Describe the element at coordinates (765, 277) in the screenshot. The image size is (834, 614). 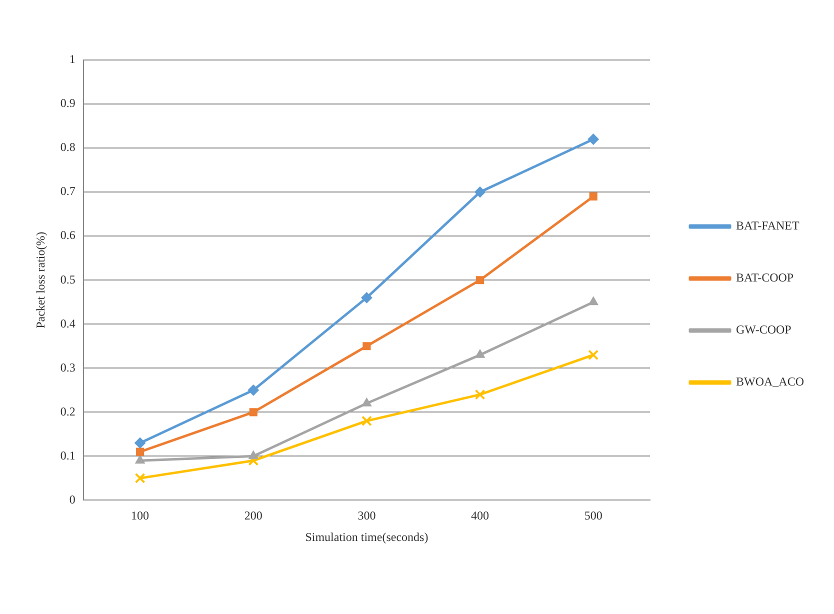
I see `legend-label: BAT-COOP` at that location.